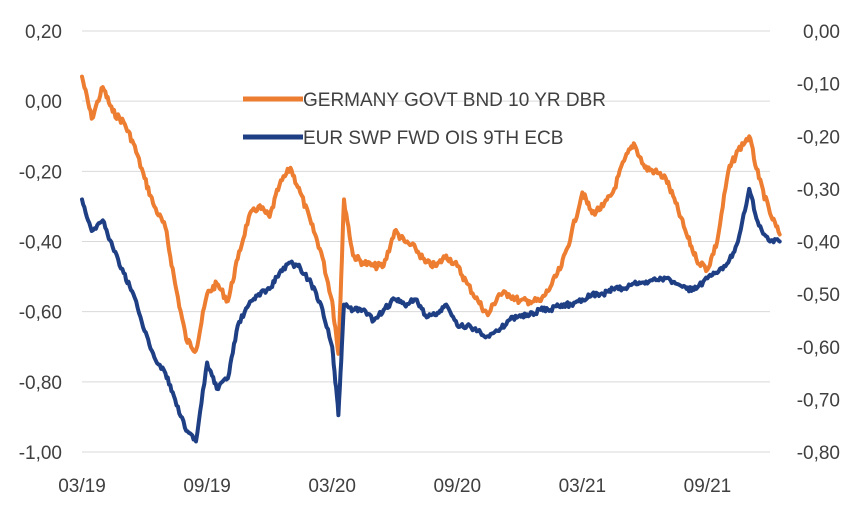  I want to click on right-tick-label: -0,40, so click(818, 243).